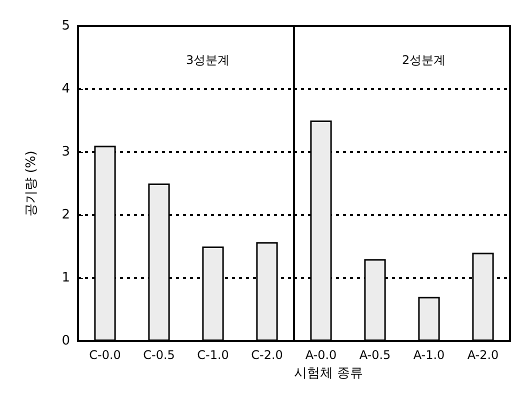  Describe the element at coordinates (66, 89) in the screenshot. I see `y-tick-label: 4` at that location.